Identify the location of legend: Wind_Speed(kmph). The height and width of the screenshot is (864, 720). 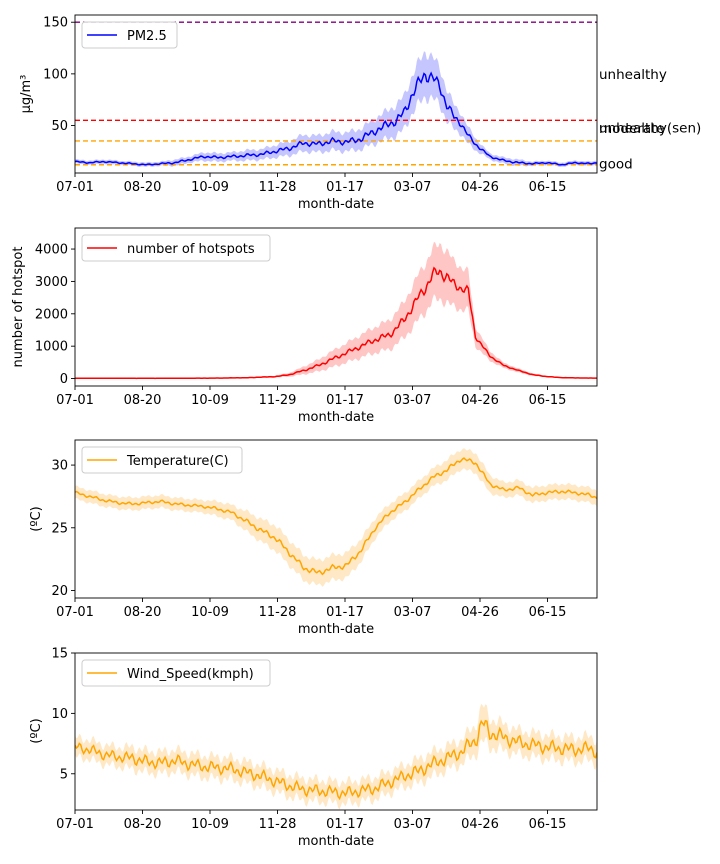
(176, 673).